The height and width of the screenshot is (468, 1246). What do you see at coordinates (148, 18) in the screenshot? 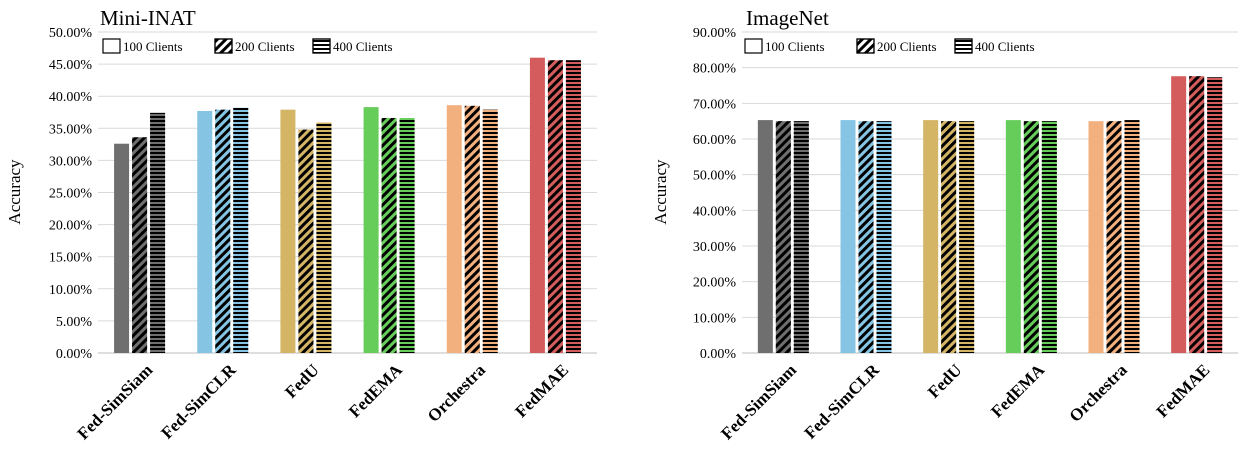
I see `chart-title: Mini-INAT` at bounding box center [148, 18].